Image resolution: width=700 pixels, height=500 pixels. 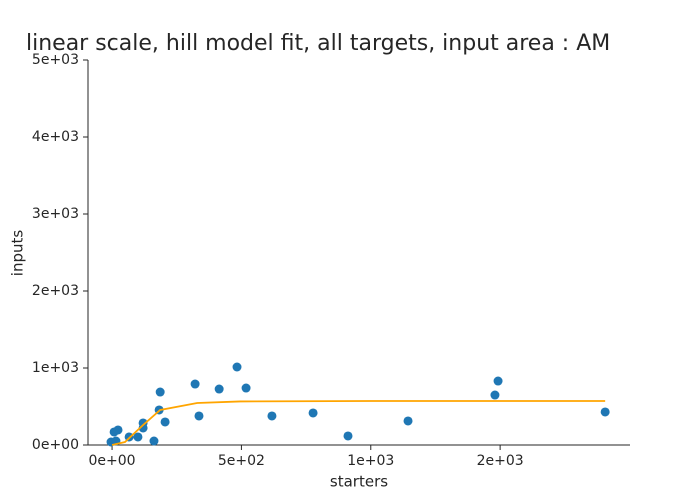 What do you see at coordinates (112, 461) in the screenshot?
I see `x-tick-label: 0e+00` at bounding box center [112, 461].